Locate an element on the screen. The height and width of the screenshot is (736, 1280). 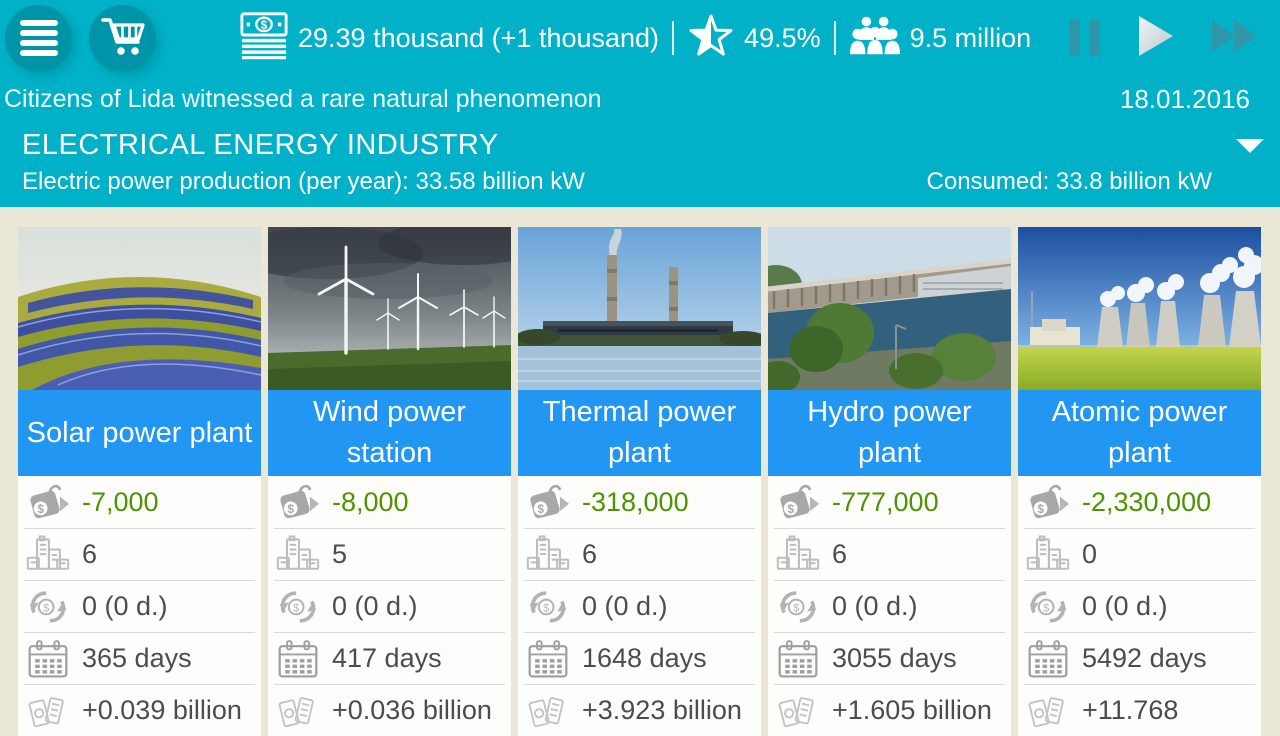
output-row: +0.036 billion is located at coordinates (389, 710).